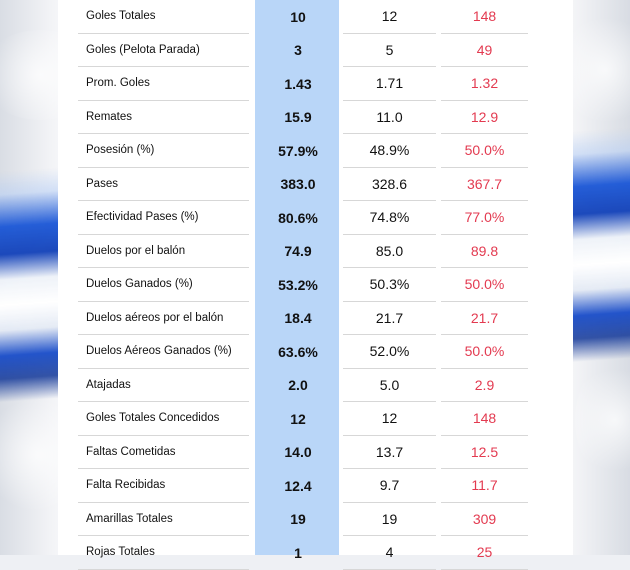  What do you see at coordinates (484, 84) in the screenshot?
I see `league-value: 1.32` at bounding box center [484, 84].